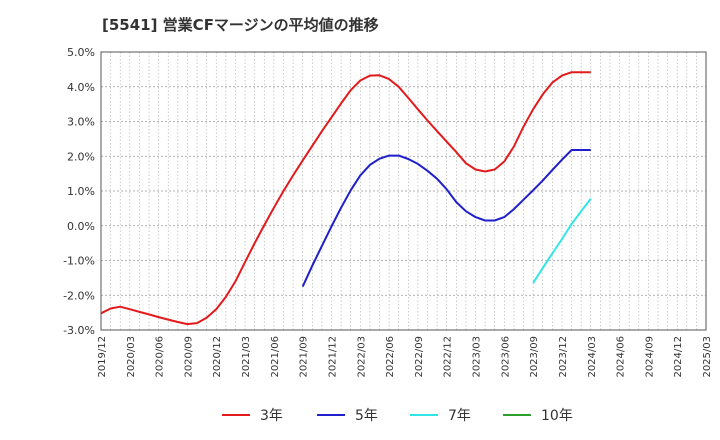 The image size is (720, 440). What do you see at coordinates (440, 415) in the screenshot?
I see `legend-item: 7年` at bounding box center [440, 415].